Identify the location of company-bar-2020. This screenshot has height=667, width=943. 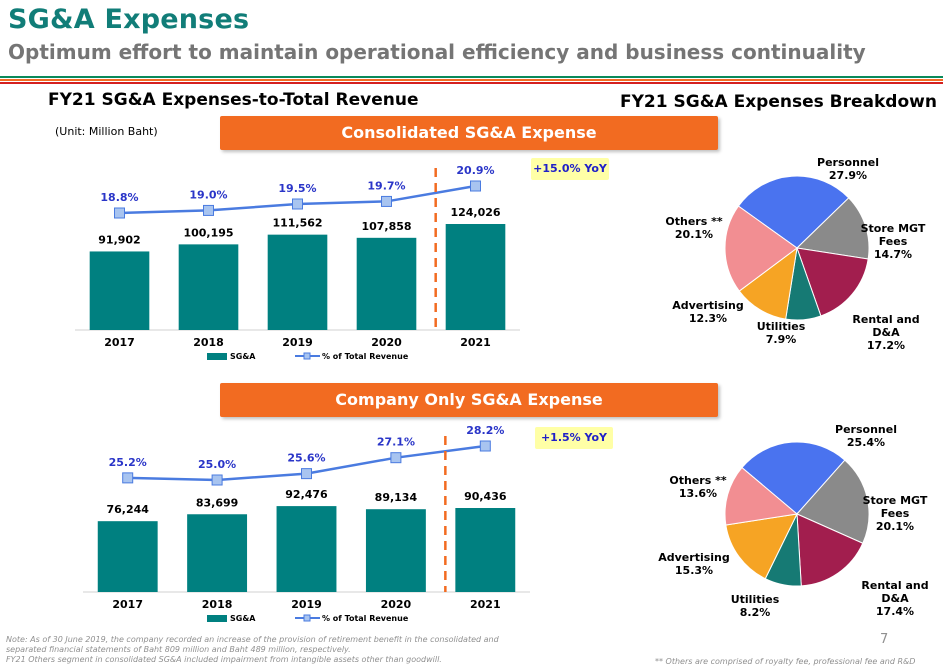
(395, 550).